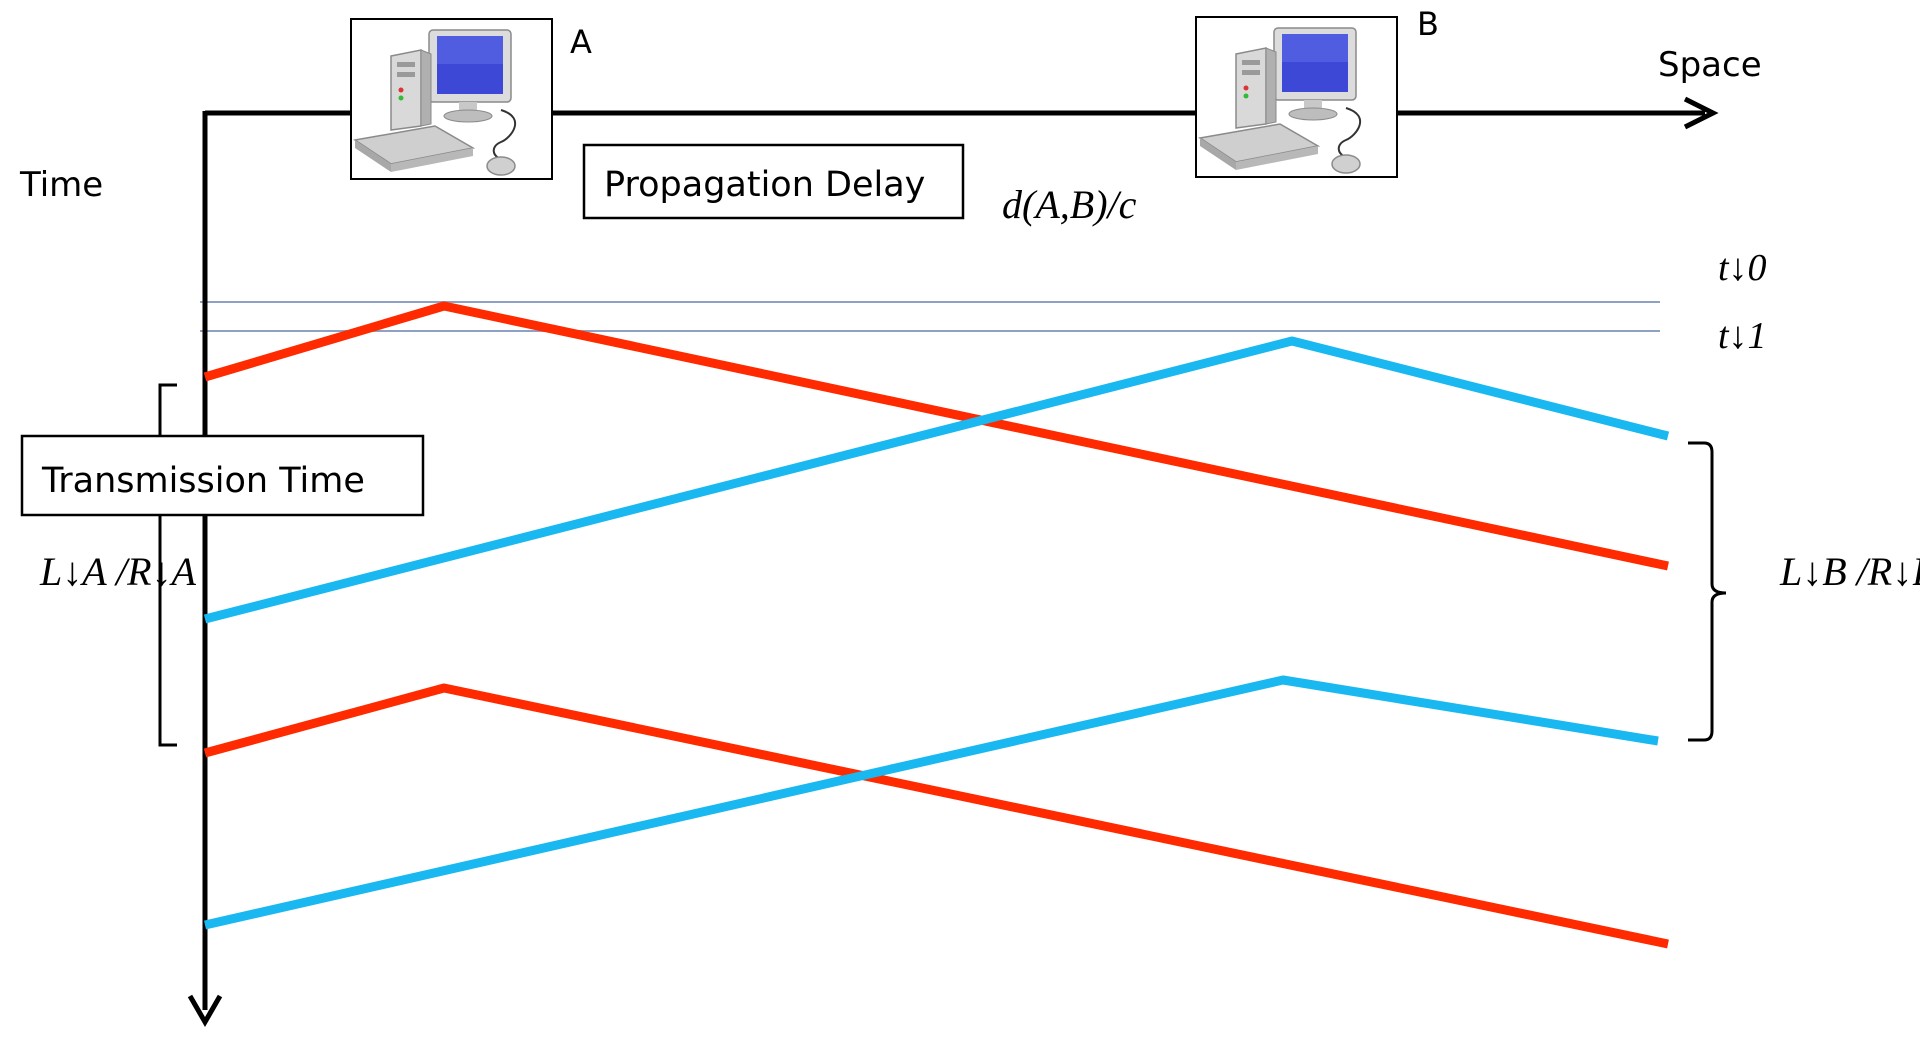 Image resolution: width=1920 pixels, height=1046 pixels. I want to click on host-b-computer-icon, so click(1296, 97).